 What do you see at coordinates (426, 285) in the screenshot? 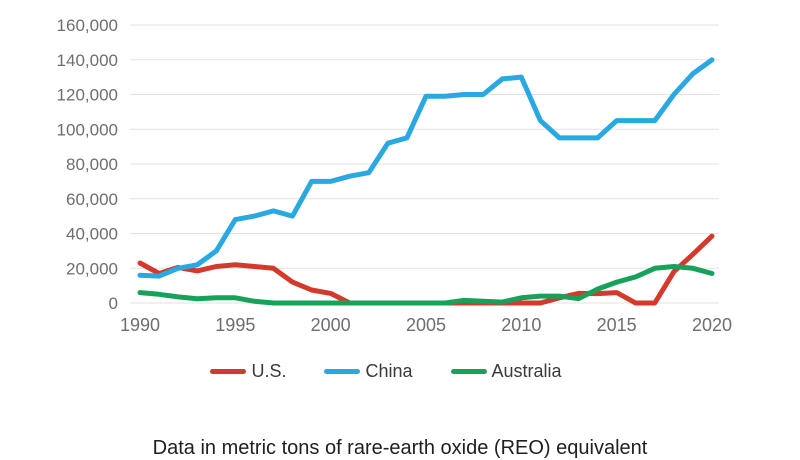
I see `series-line-australia` at bounding box center [426, 285].